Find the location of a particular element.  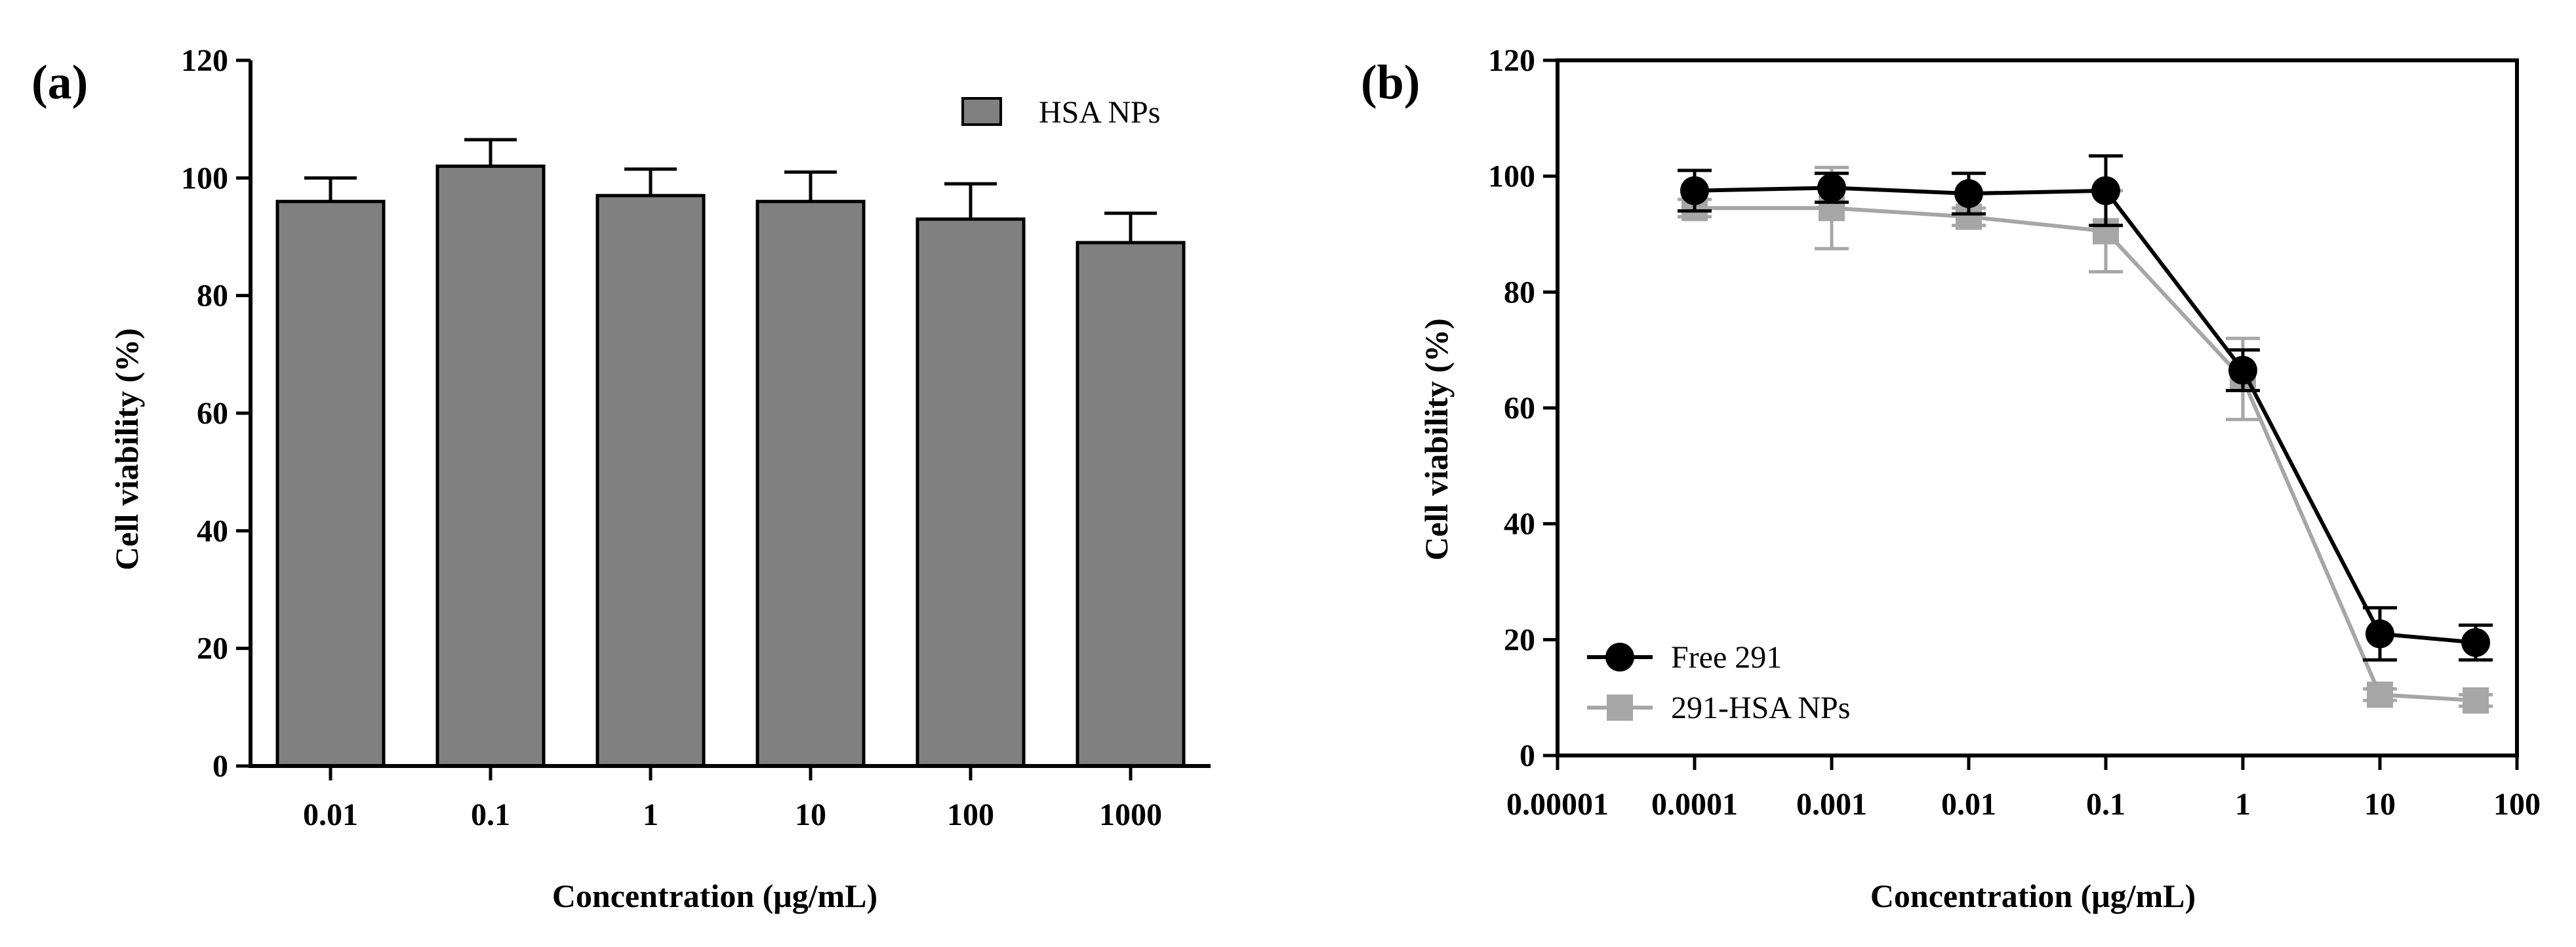

x-tick-label-b-100: 100 is located at coordinates (2517, 804).